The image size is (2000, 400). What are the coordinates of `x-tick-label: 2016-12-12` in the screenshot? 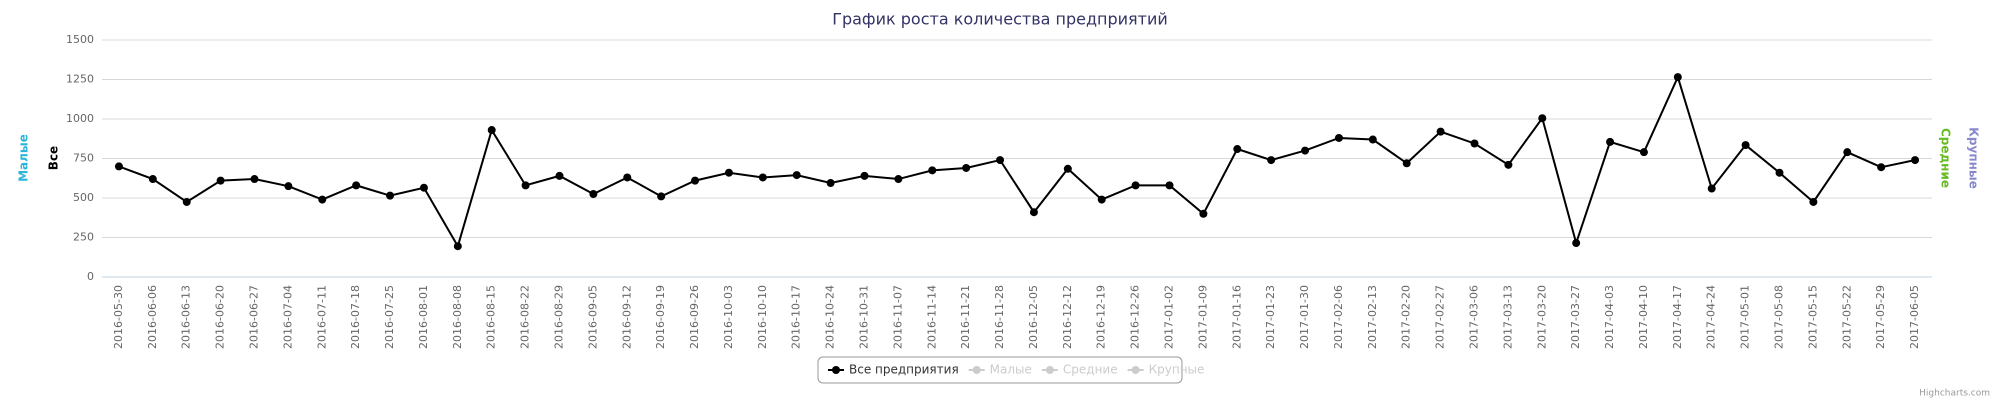 It's located at (1067, 317).